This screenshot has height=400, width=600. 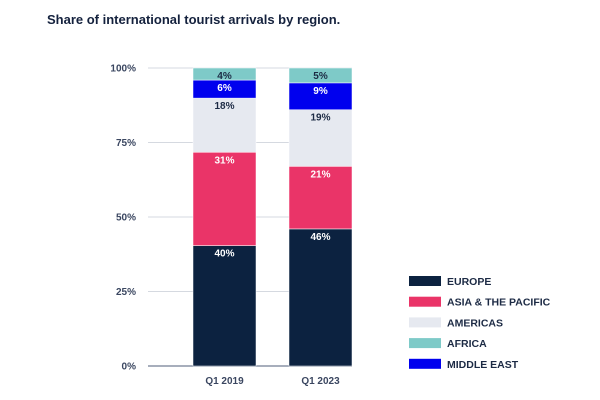 What do you see at coordinates (224, 254) in the screenshot?
I see `data-label: 40%` at bounding box center [224, 254].